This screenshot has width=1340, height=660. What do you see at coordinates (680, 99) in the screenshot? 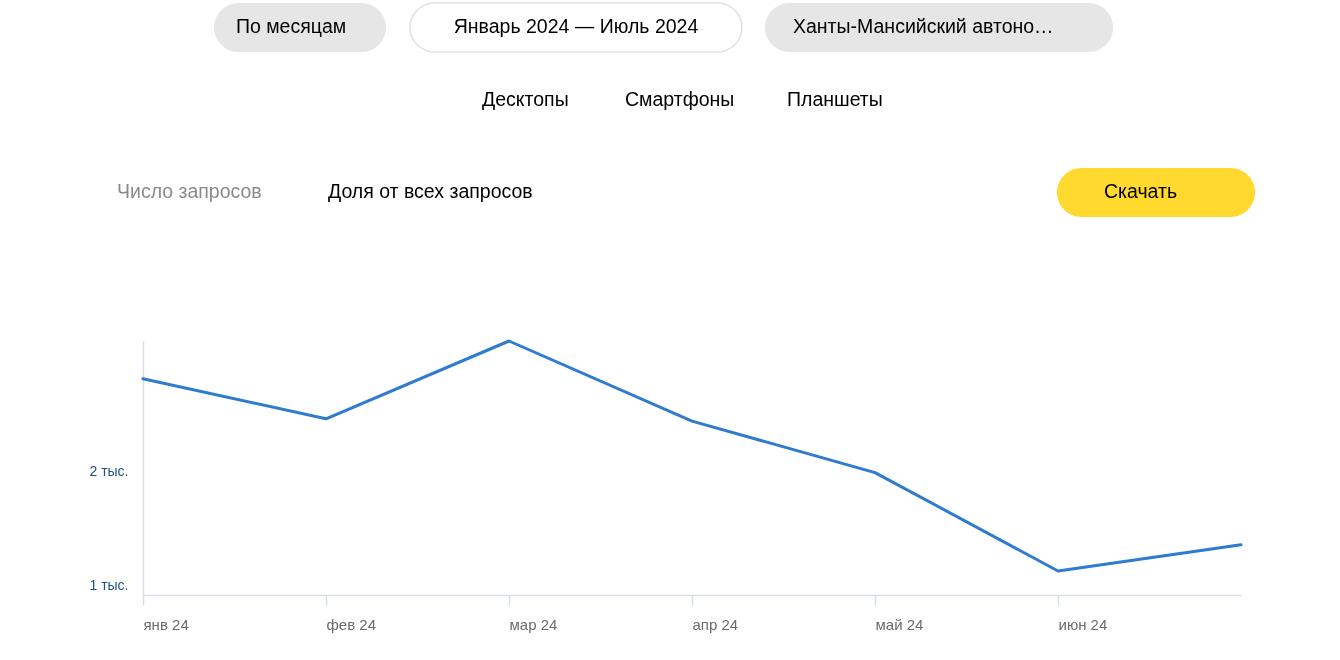
I see `text: Смартфоны` at bounding box center [680, 99].